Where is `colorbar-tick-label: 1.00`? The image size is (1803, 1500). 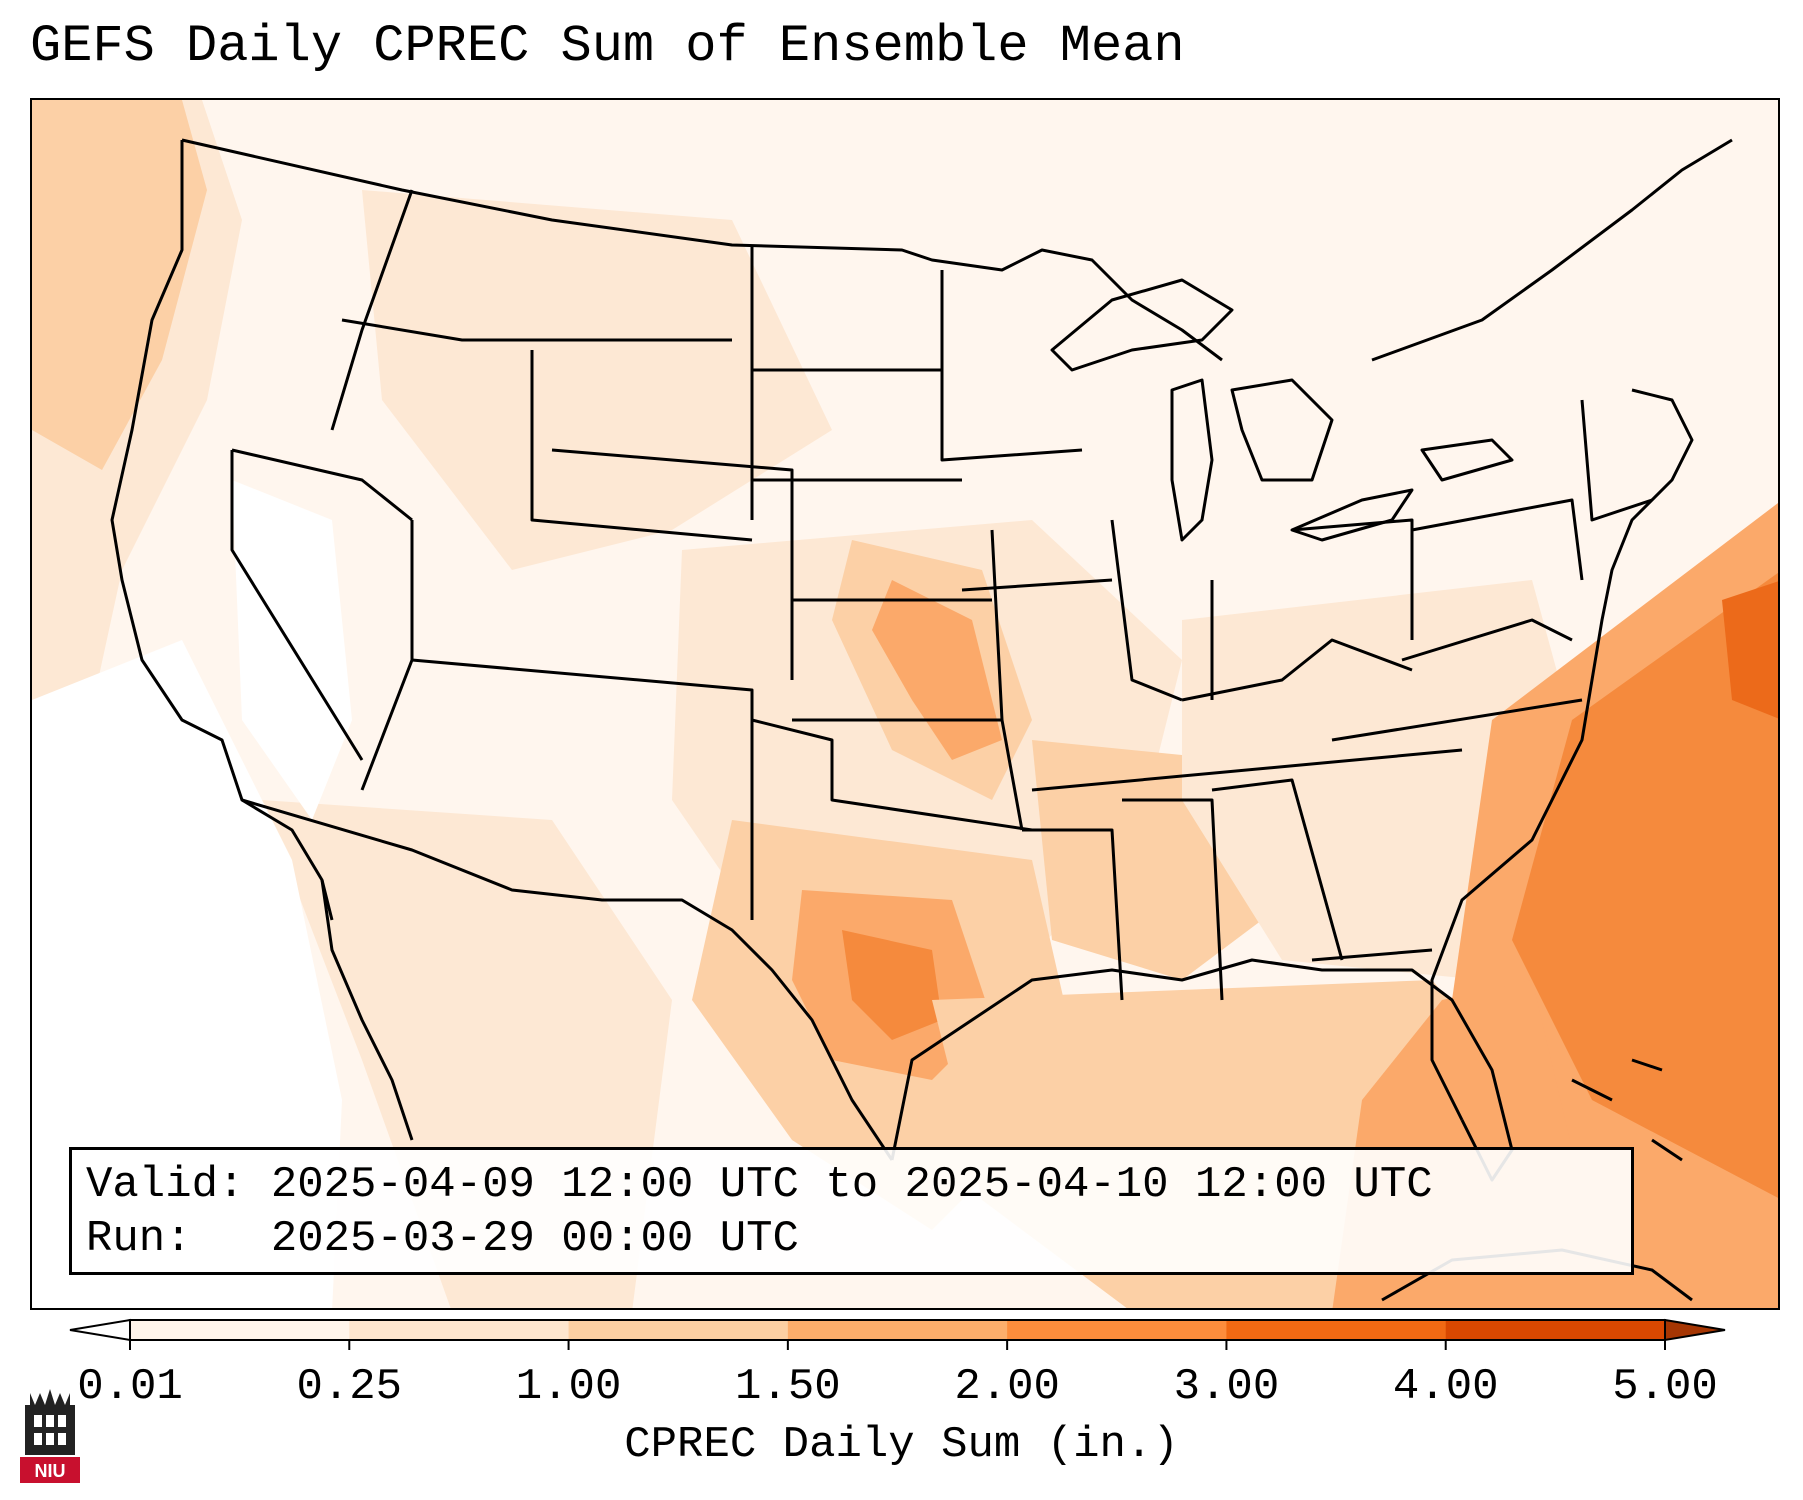
colorbar-tick-label: 1.00 is located at coordinates (569, 1387).